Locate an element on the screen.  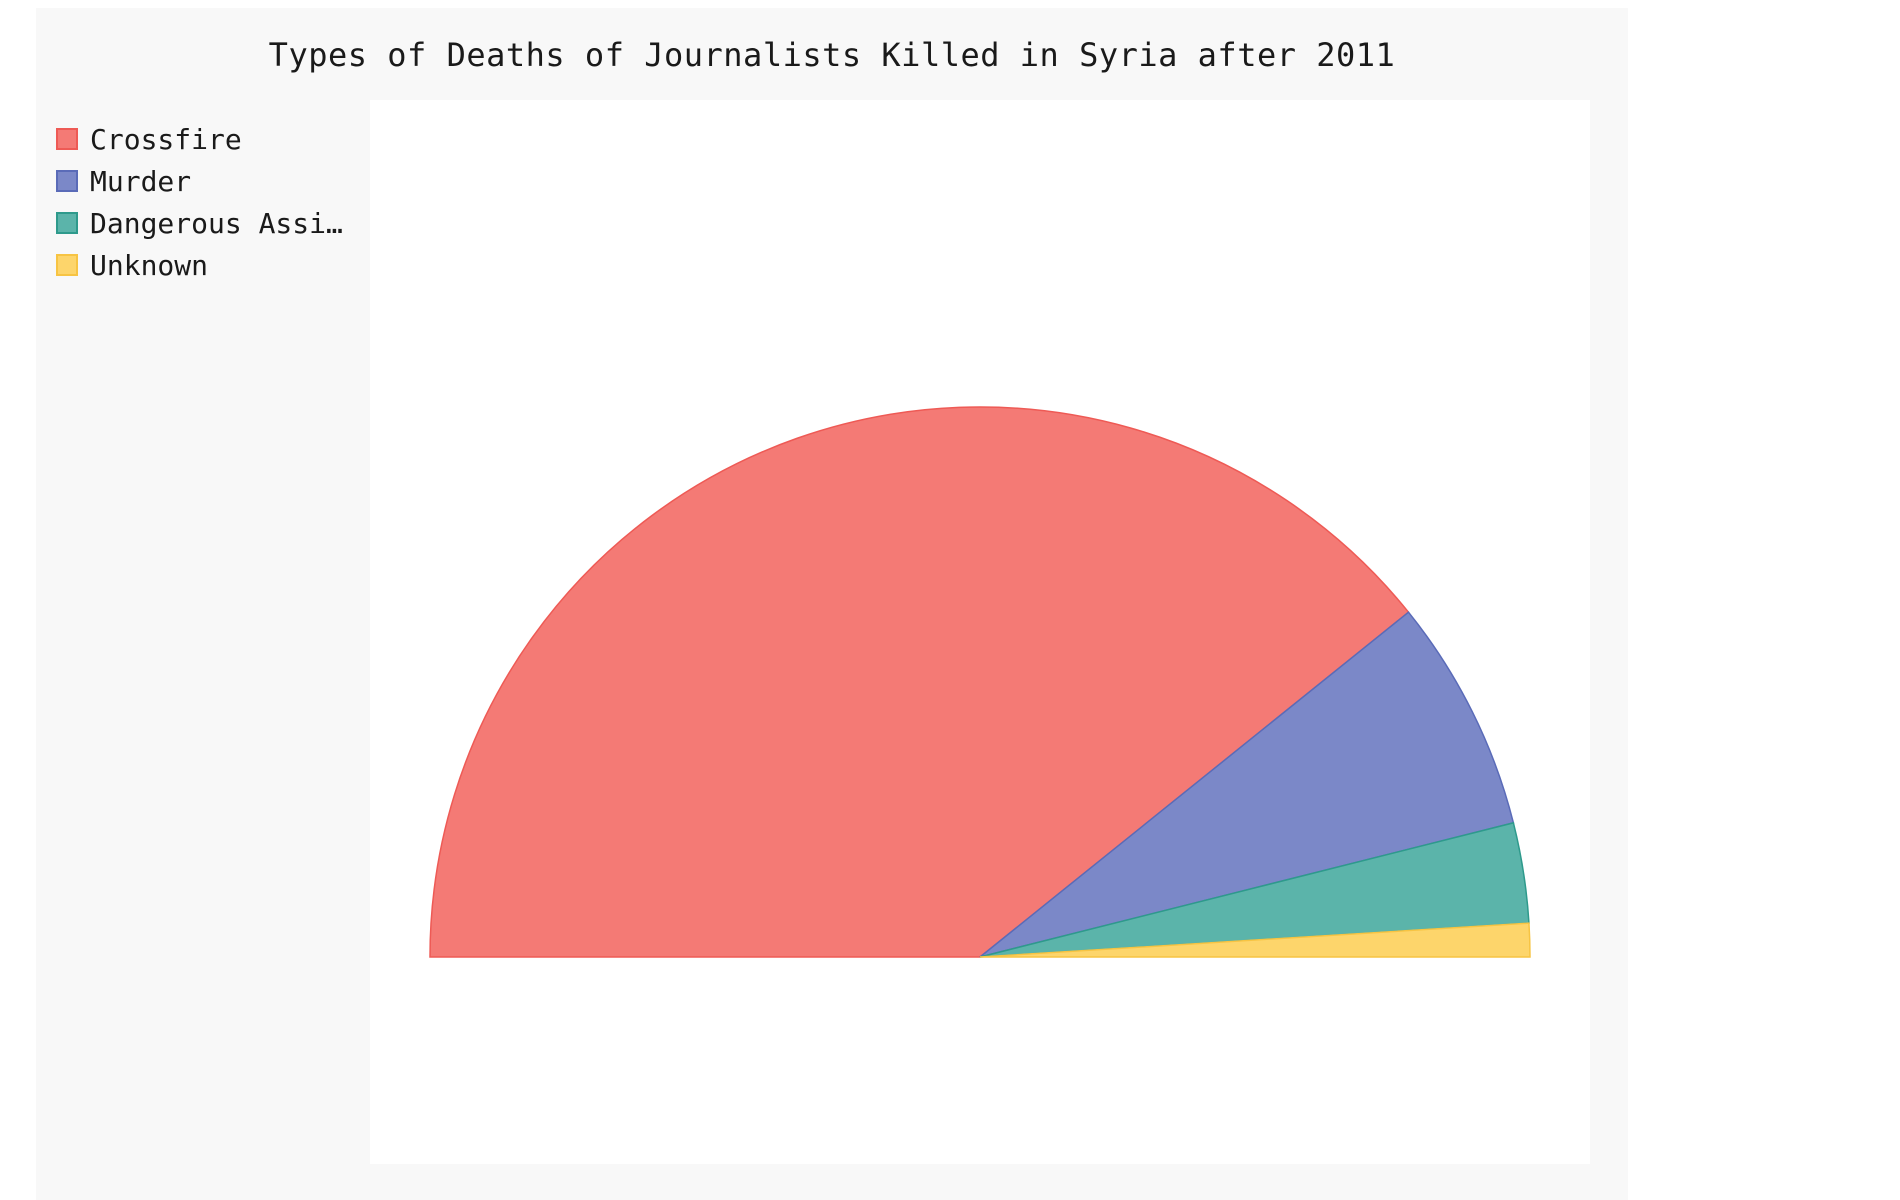
legend-swatch-crossfire is located at coordinates (67, 139).